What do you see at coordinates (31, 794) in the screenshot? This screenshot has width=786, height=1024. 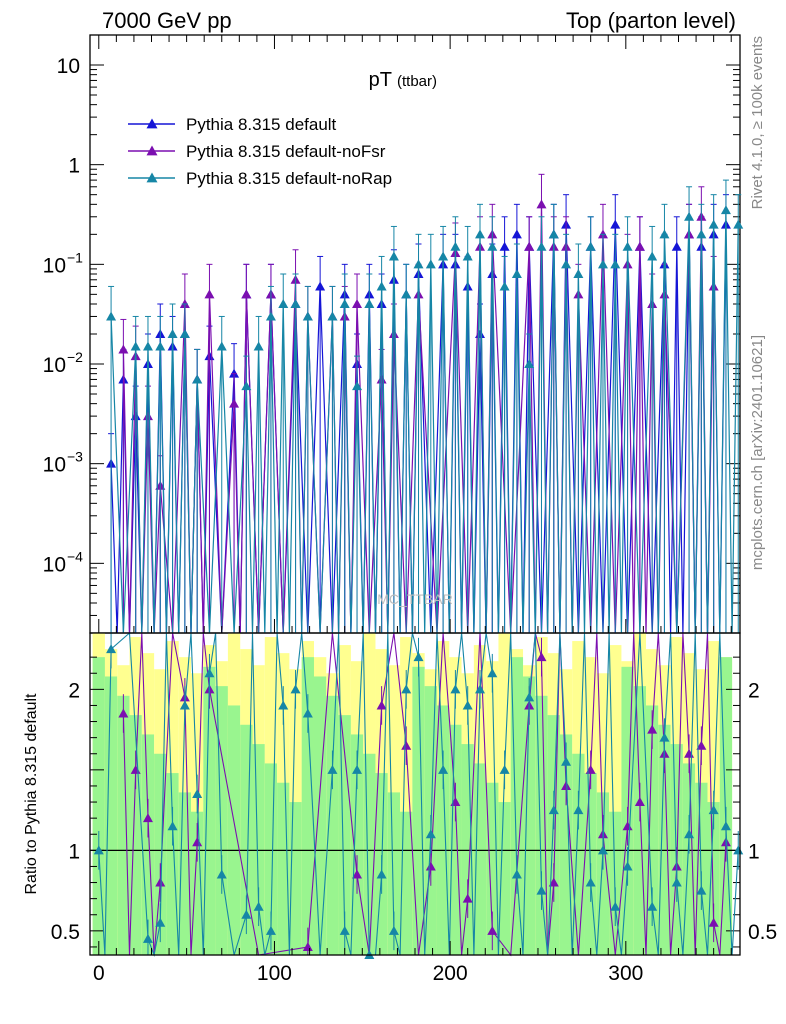 I see `ratio-ylabel: Ratio to Pythia 8.315 default` at bounding box center [31, 794].